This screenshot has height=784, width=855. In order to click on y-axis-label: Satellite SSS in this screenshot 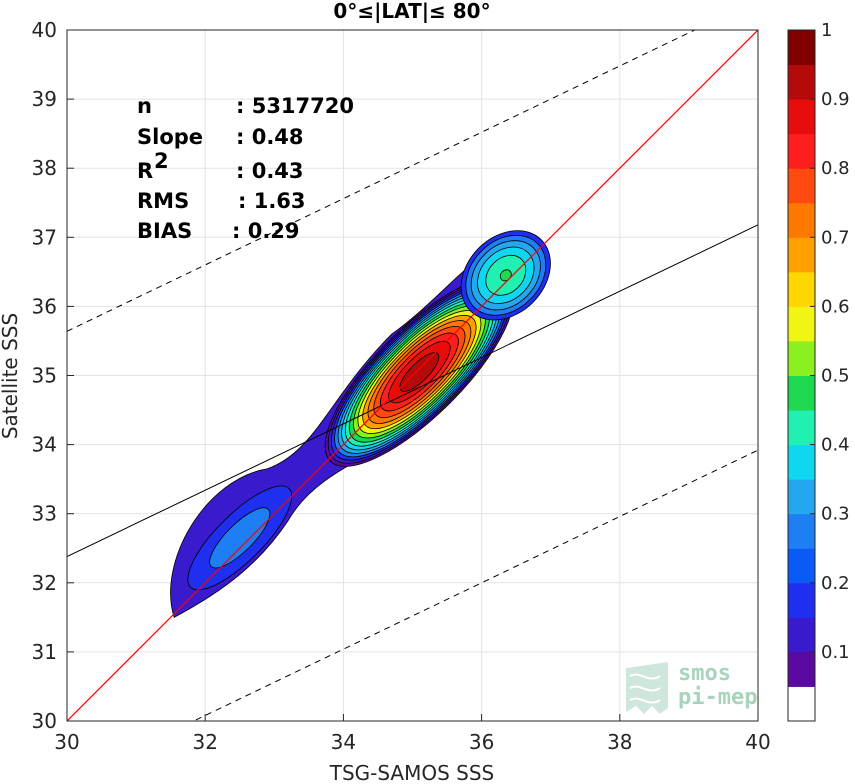, I will do `click(11, 376)`.